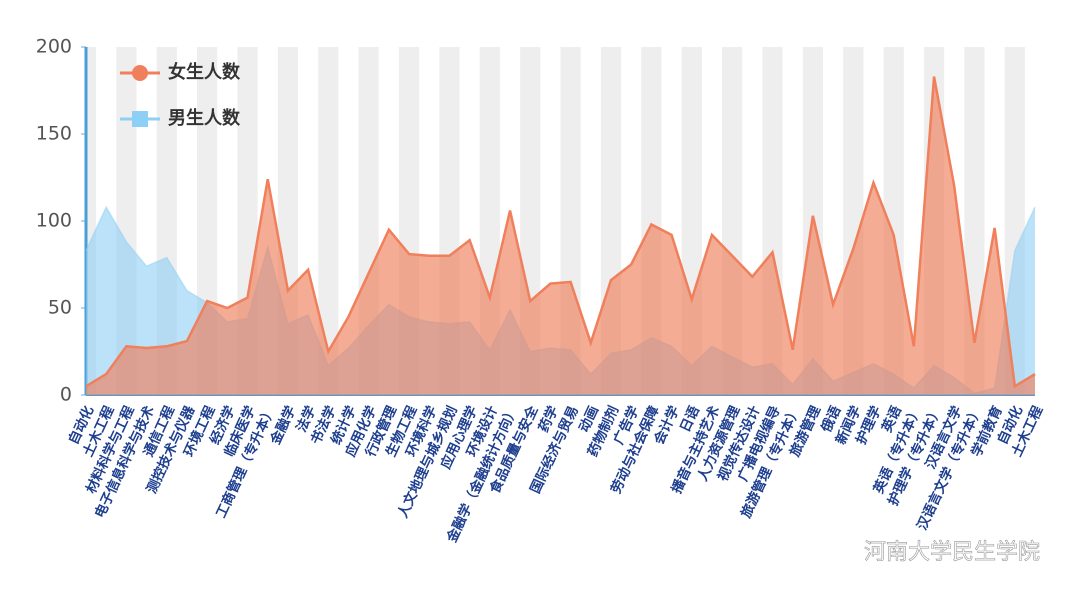 The height and width of the screenshot is (600, 1080). What do you see at coordinates (60, 308) in the screenshot?
I see `y-tick-label: 50` at bounding box center [60, 308].